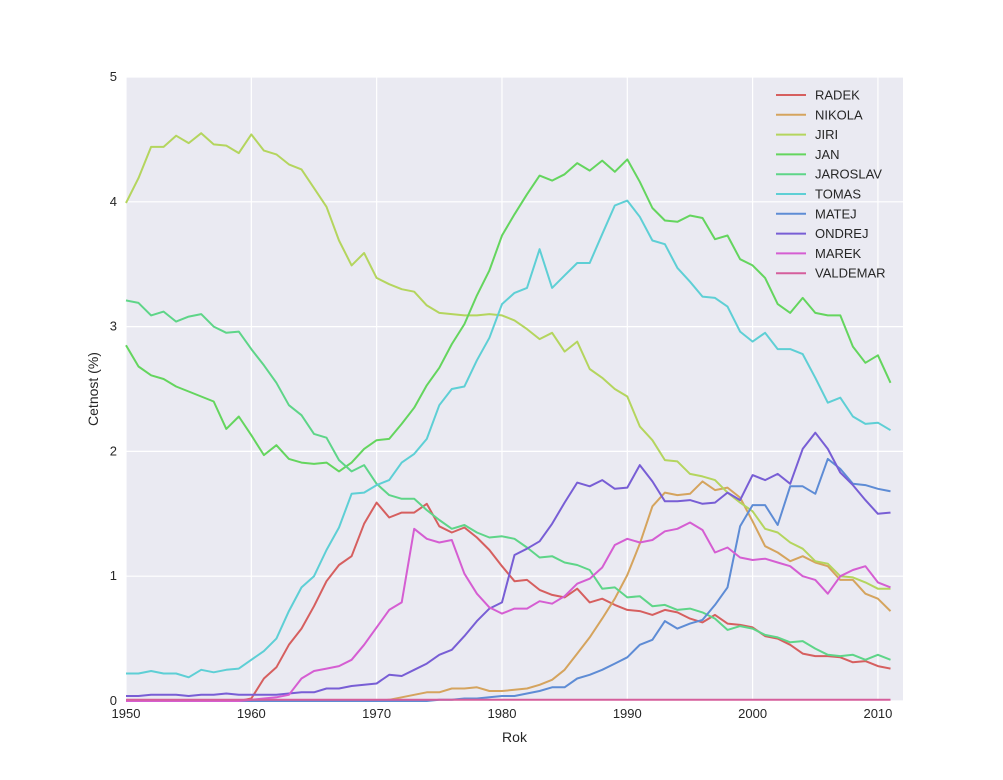  Describe the element at coordinates (838, 194) in the screenshot. I see `legend-label: TOMAS` at that location.